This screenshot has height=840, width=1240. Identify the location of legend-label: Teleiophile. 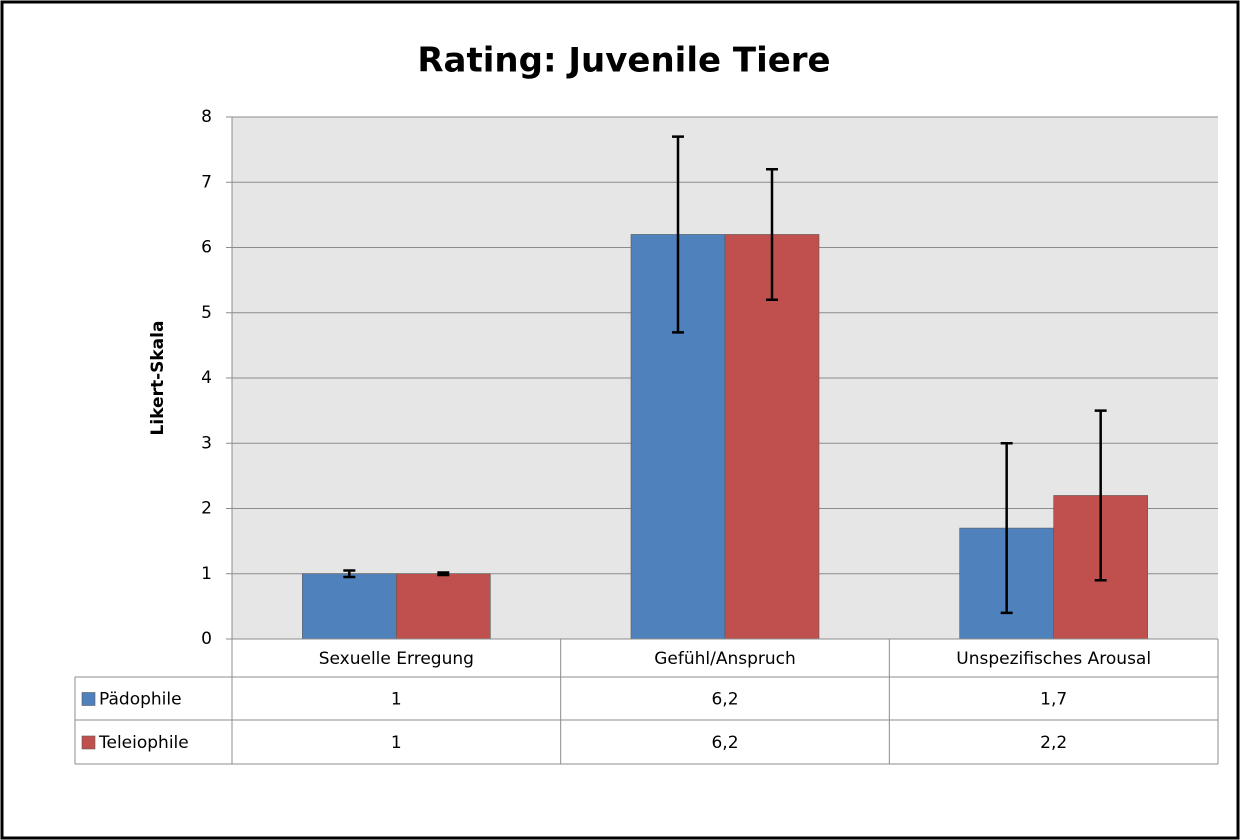
(143, 743).